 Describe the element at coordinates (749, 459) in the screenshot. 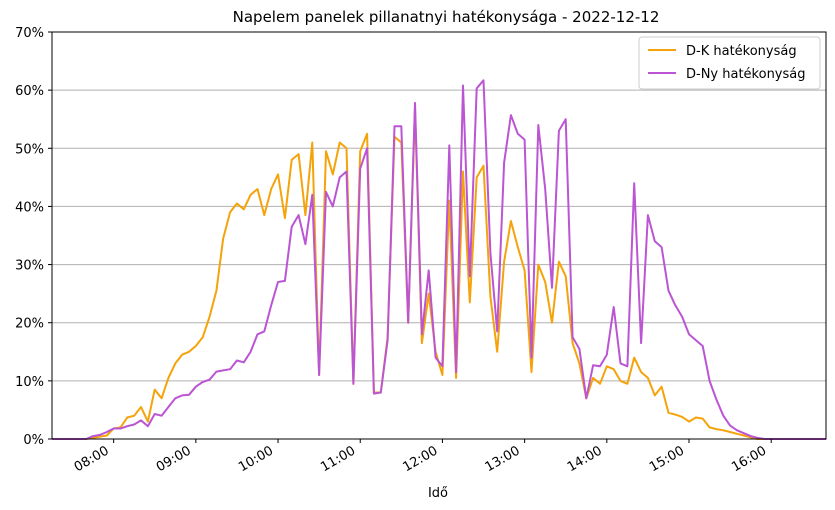

I see `x-tick-label: 16:00` at that location.